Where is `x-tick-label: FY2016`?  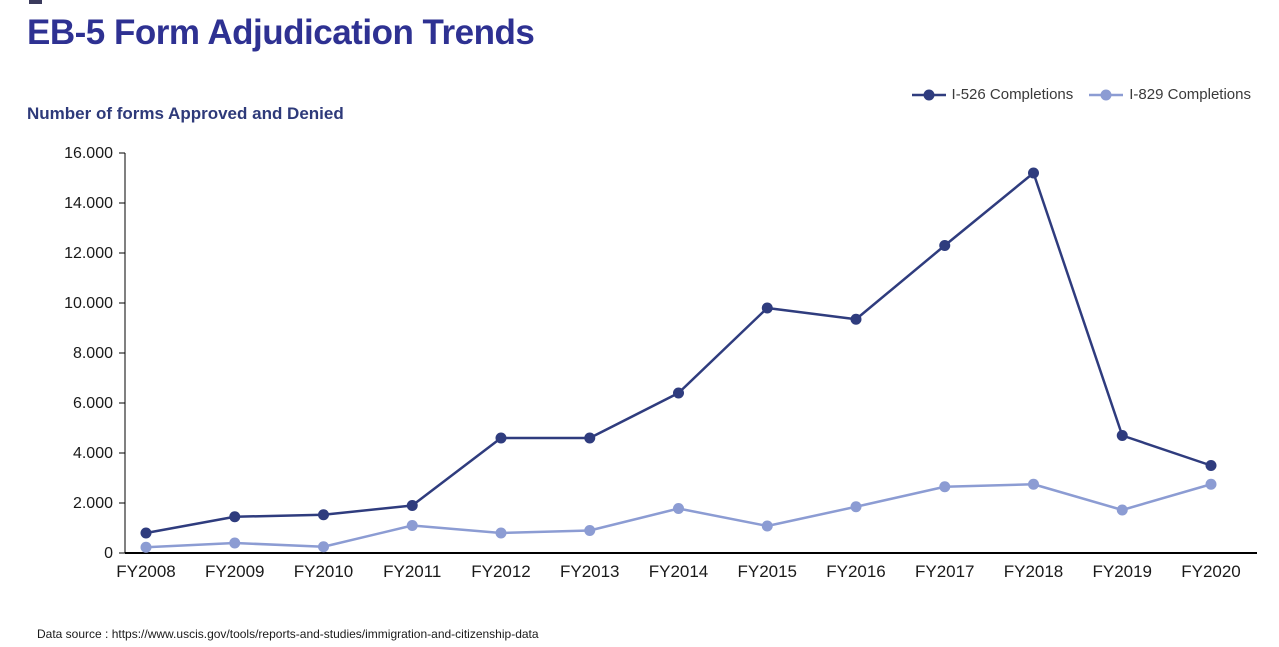 x-tick-label: FY2016 is located at coordinates (856, 571).